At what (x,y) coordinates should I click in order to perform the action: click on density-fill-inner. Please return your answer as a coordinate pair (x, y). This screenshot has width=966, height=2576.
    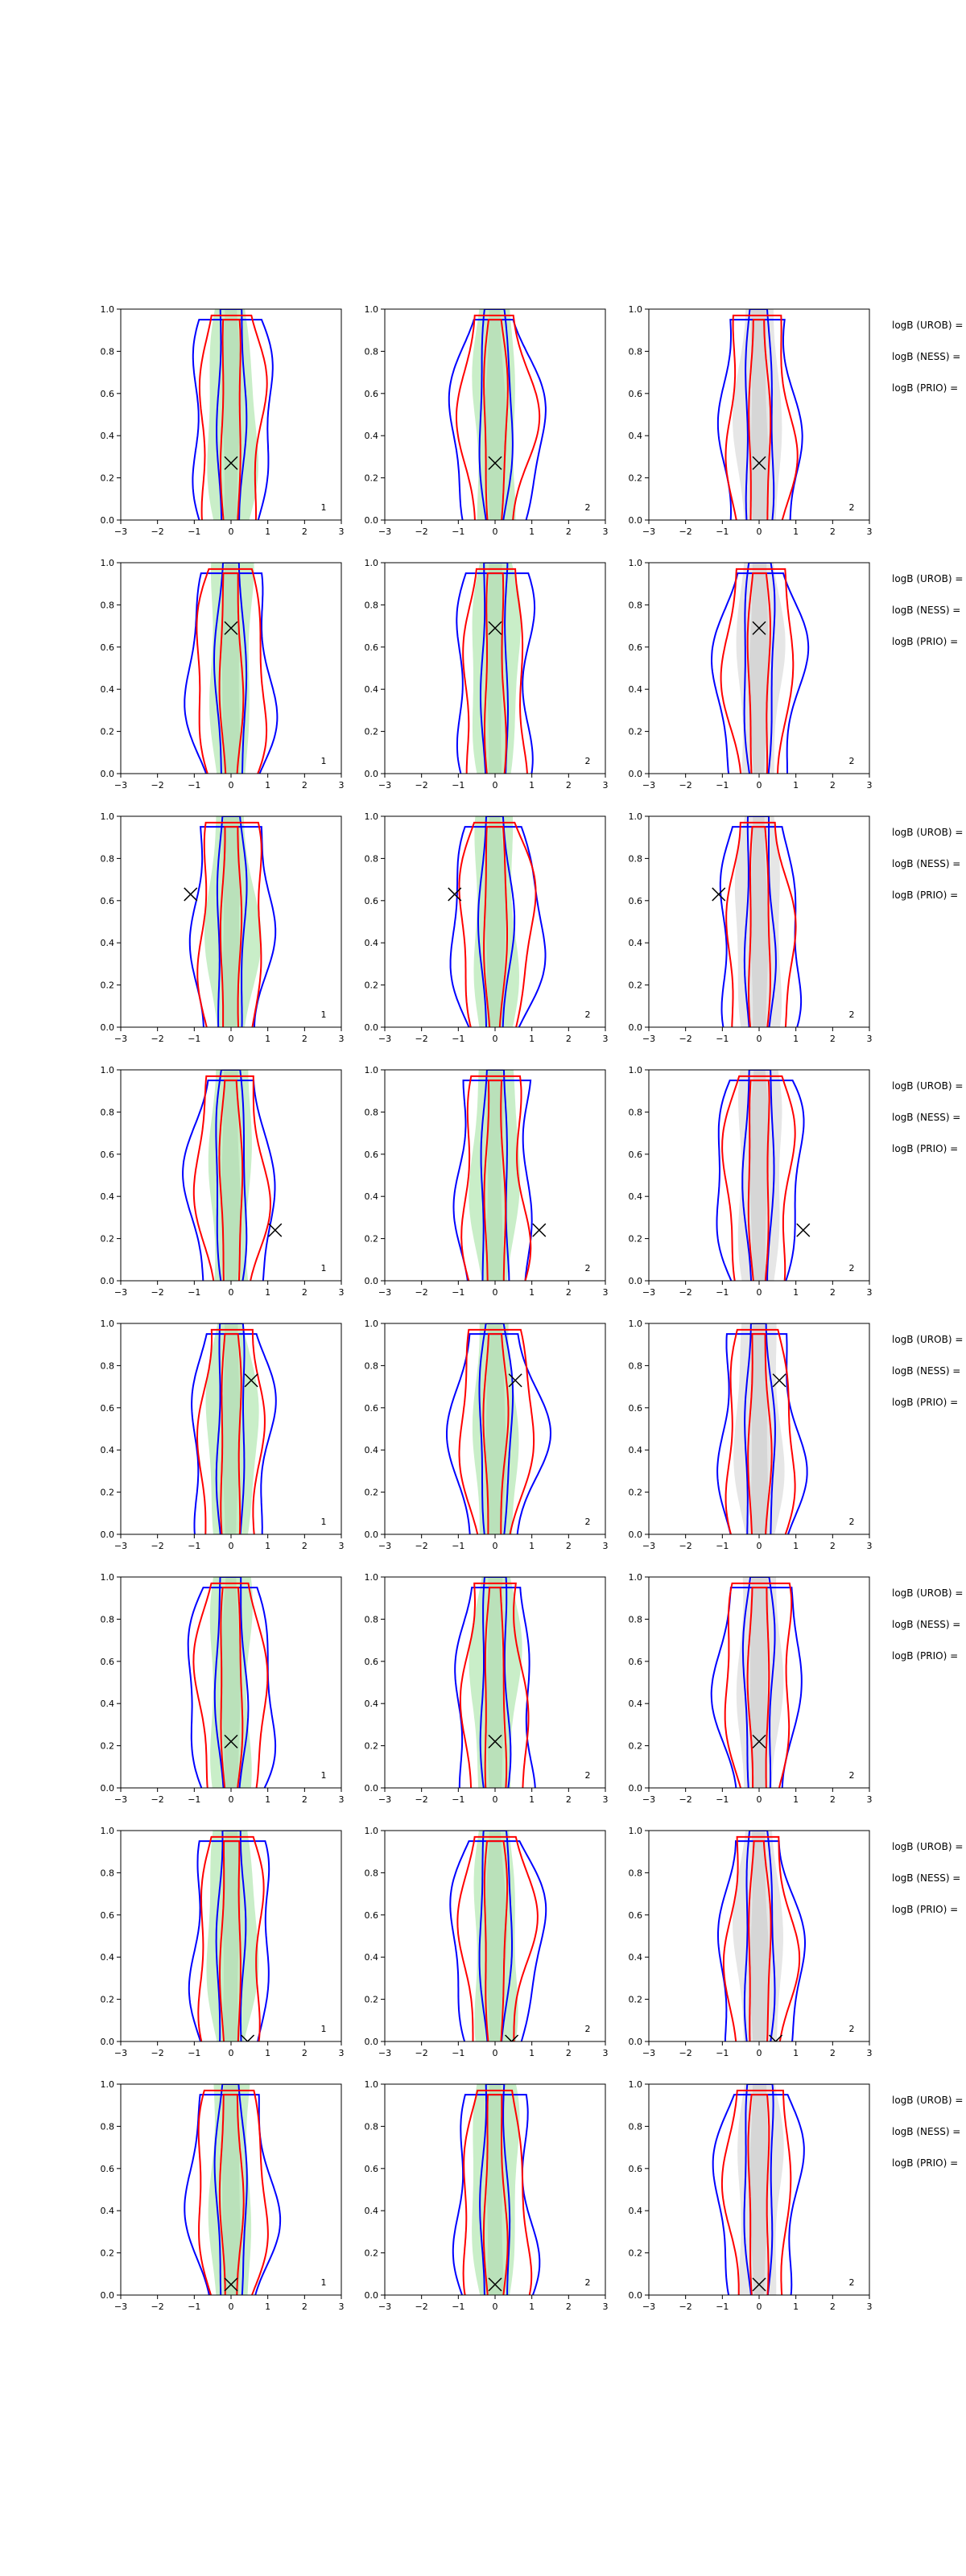
    Looking at the image, I should click on (759, 2189).